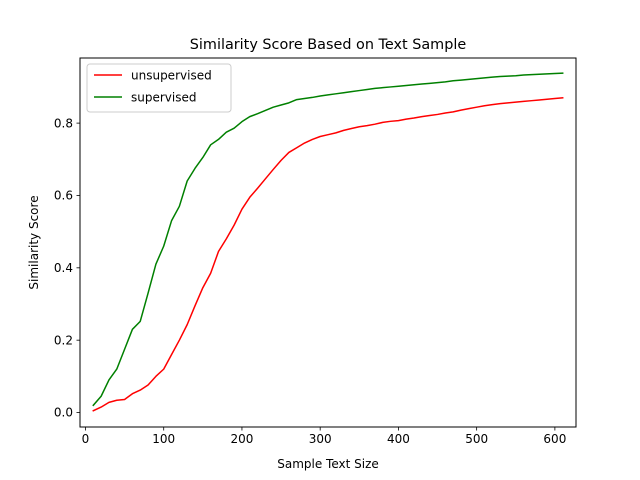 The image size is (640, 480). Describe the element at coordinates (241, 439) in the screenshot. I see `x-tick-label: 200` at that location.